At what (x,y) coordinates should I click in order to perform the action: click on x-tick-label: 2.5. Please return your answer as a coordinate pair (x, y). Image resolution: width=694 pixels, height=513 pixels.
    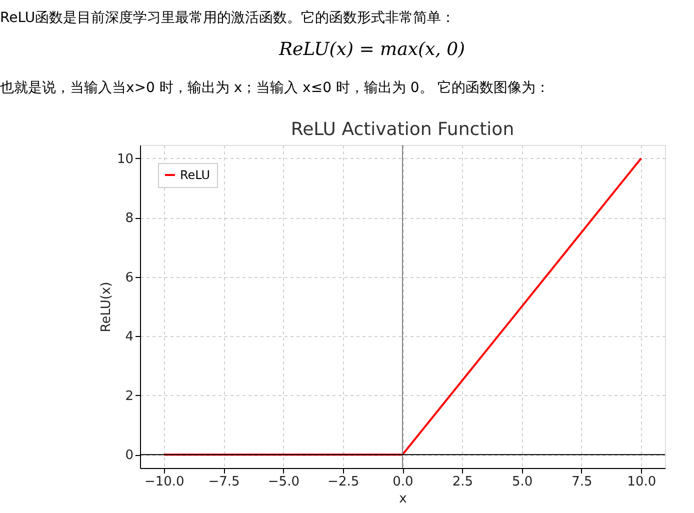
    Looking at the image, I should click on (463, 482).